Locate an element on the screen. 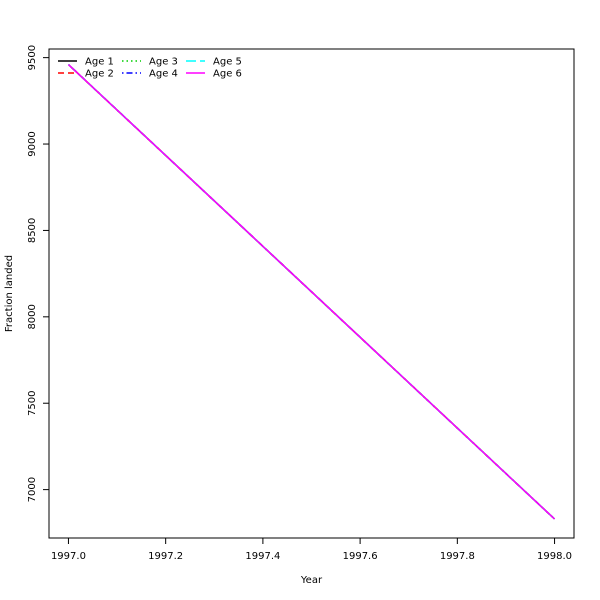 This screenshot has width=600, height=600. x-tick-label: 1997.6 is located at coordinates (360, 556).